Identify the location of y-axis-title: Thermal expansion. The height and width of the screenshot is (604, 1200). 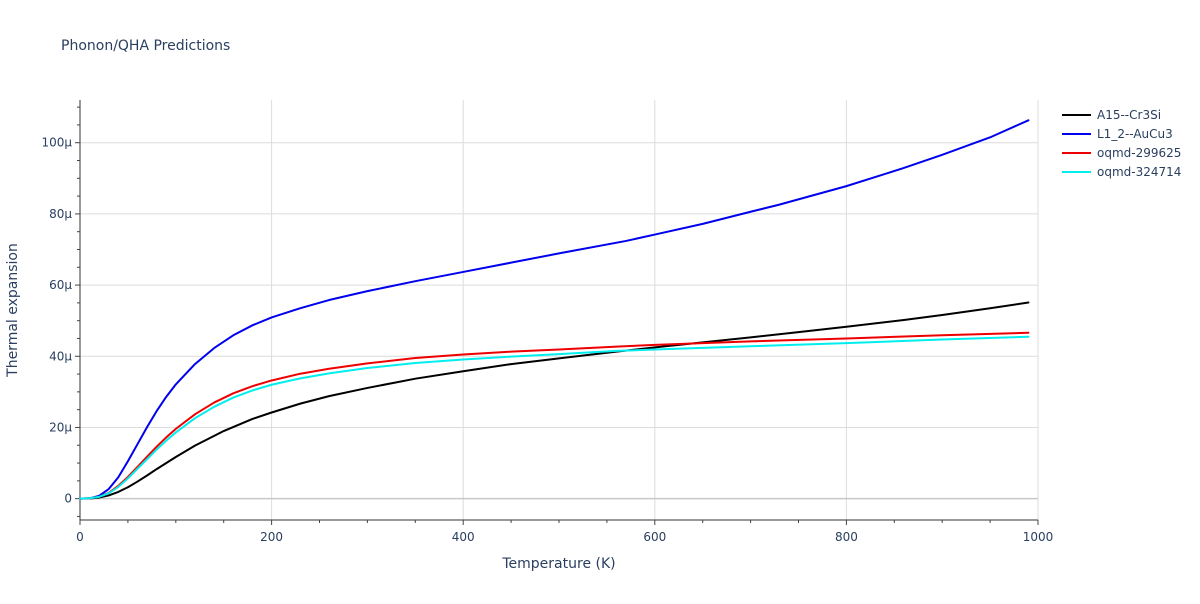
(13, 310).